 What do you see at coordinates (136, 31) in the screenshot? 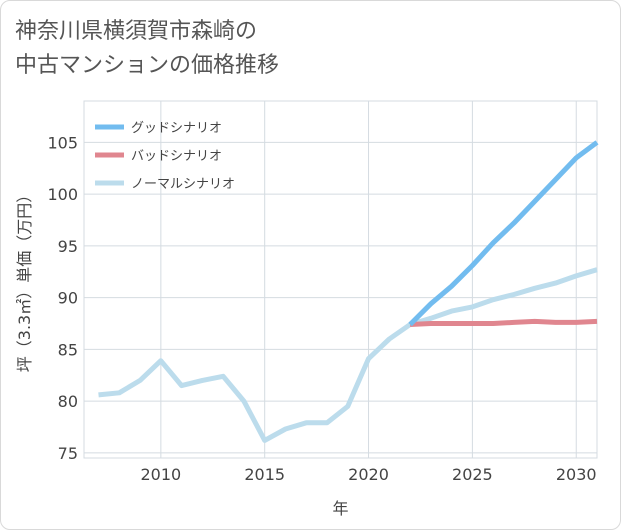
I see `chart-title-line1: 神奈川県横須賀市森崎の` at bounding box center [136, 31].